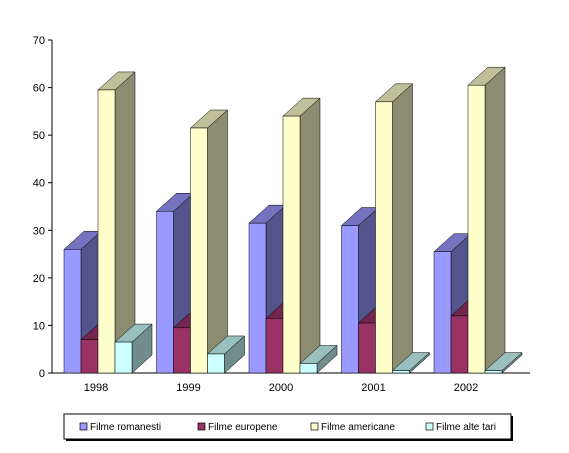  Describe the element at coordinates (493, 372) in the screenshot. I see `bar-filme-alte-tari-2002` at that location.